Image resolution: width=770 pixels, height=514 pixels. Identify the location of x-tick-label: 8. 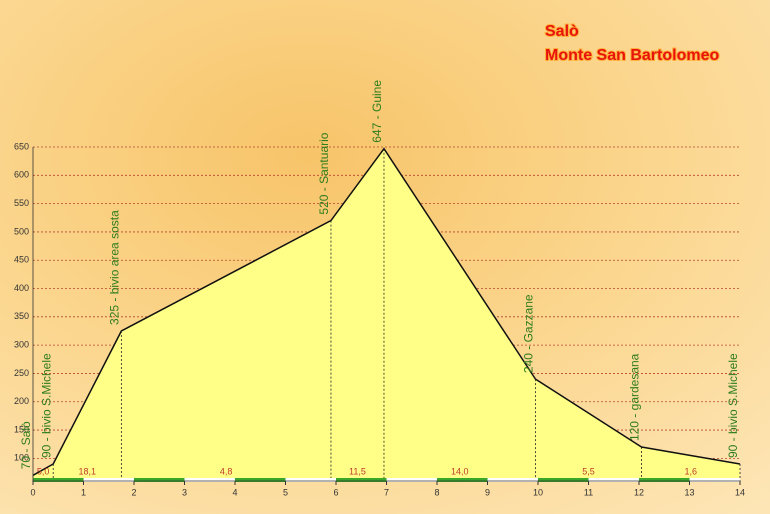
(436, 492).